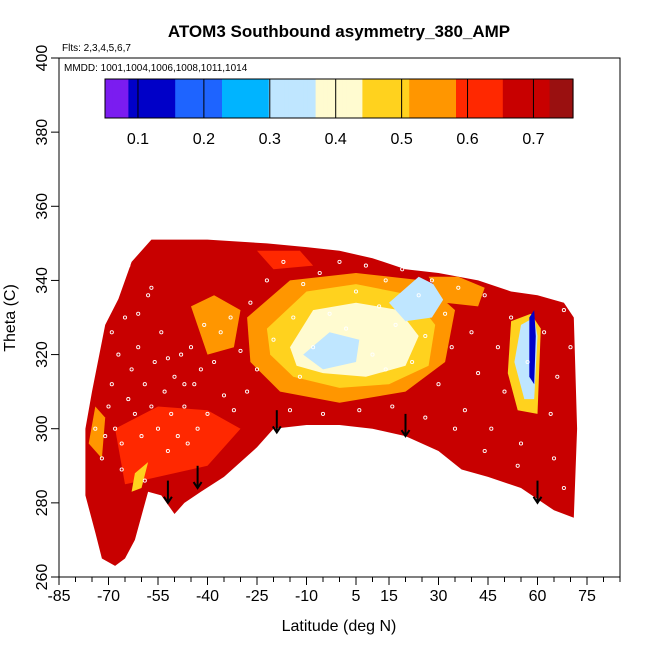 The width and height of the screenshot is (650, 650). What do you see at coordinates (42, 354) in the screenshot?
I see `y-tick-label: 320` at bounding box center [42, 354].